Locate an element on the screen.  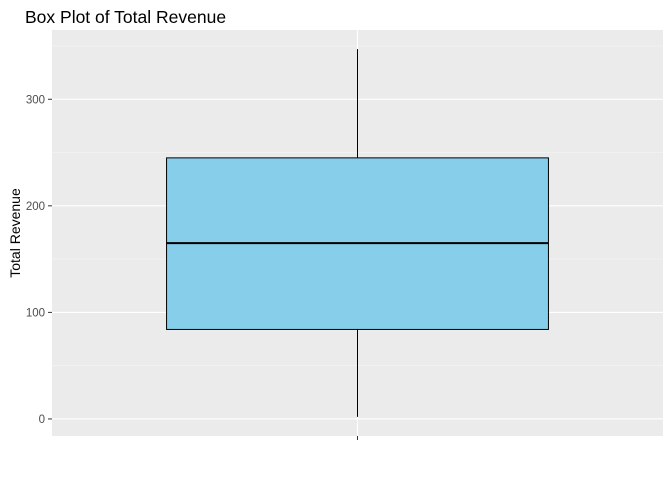
y-tick-label: 0 is located at coordinates (42, 420).